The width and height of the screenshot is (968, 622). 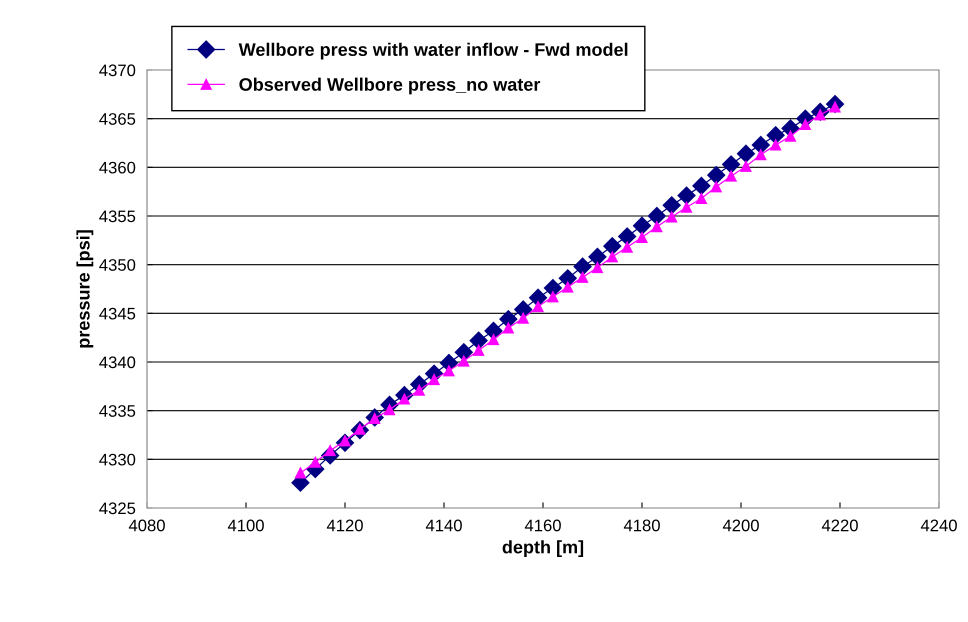 What do you see at coordinates (117, 411) in the screenshot?
I see `y-tick-label: 4335` at bounding box center [117, 411].